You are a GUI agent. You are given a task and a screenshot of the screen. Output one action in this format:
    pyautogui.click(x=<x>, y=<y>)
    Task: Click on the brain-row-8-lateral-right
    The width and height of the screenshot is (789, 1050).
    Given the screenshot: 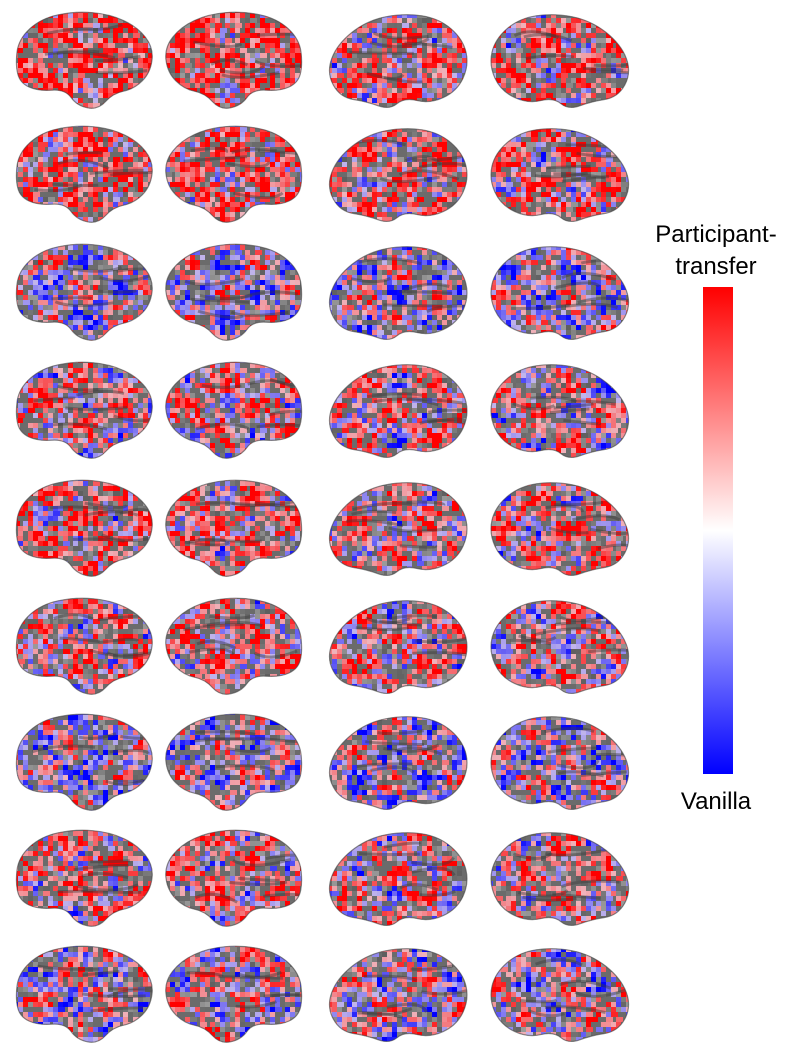 What is the action you would take?
    pyautogui.click(x=234, y=878)
    